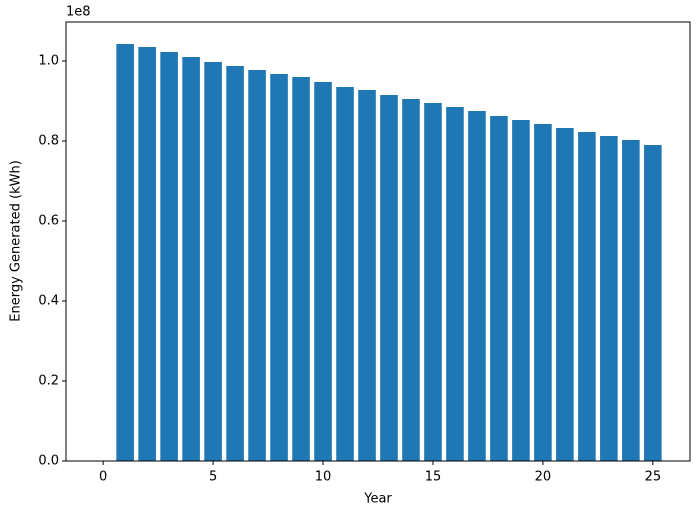 This screenshot has width=698, height=512. Describe the element at coordinates (103, 477) in the screenshot. I see `x-tick-label: 0` at that location.